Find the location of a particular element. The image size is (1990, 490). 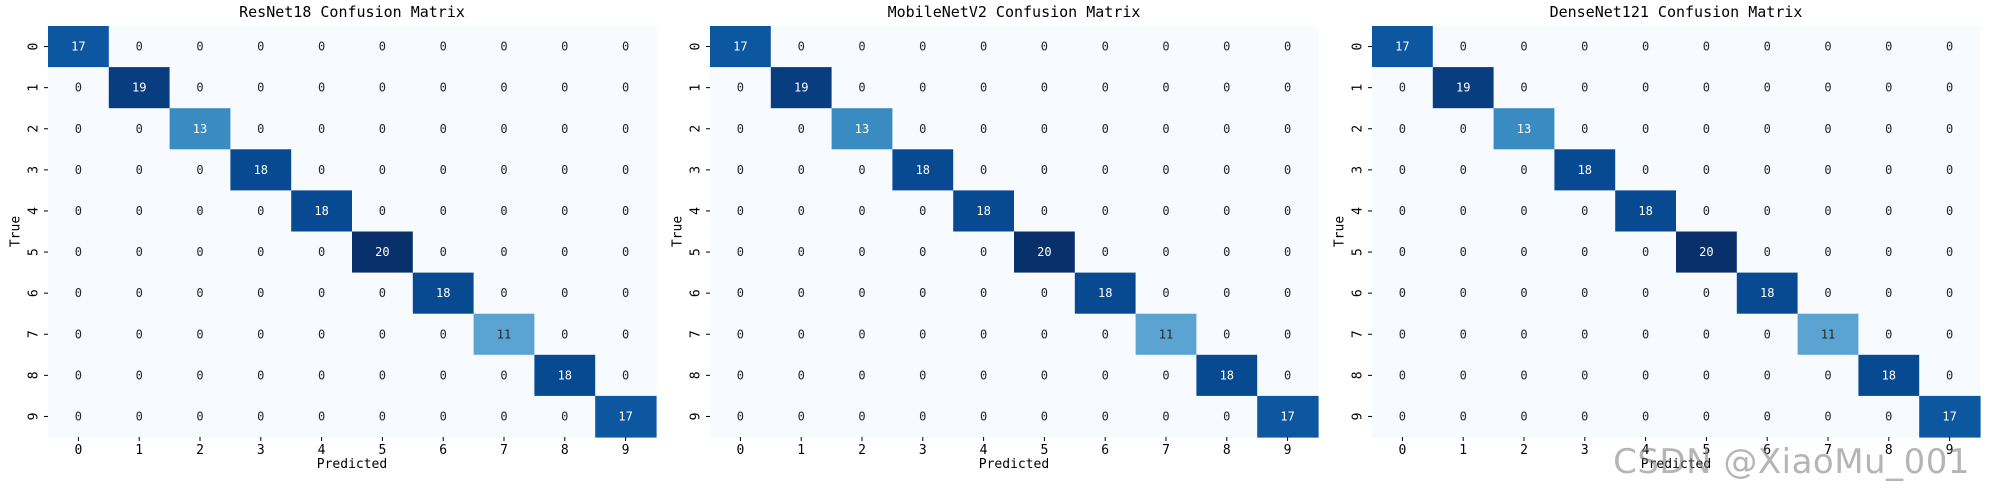

y-tick-label: 9 is located at coordinates (1358, 417).